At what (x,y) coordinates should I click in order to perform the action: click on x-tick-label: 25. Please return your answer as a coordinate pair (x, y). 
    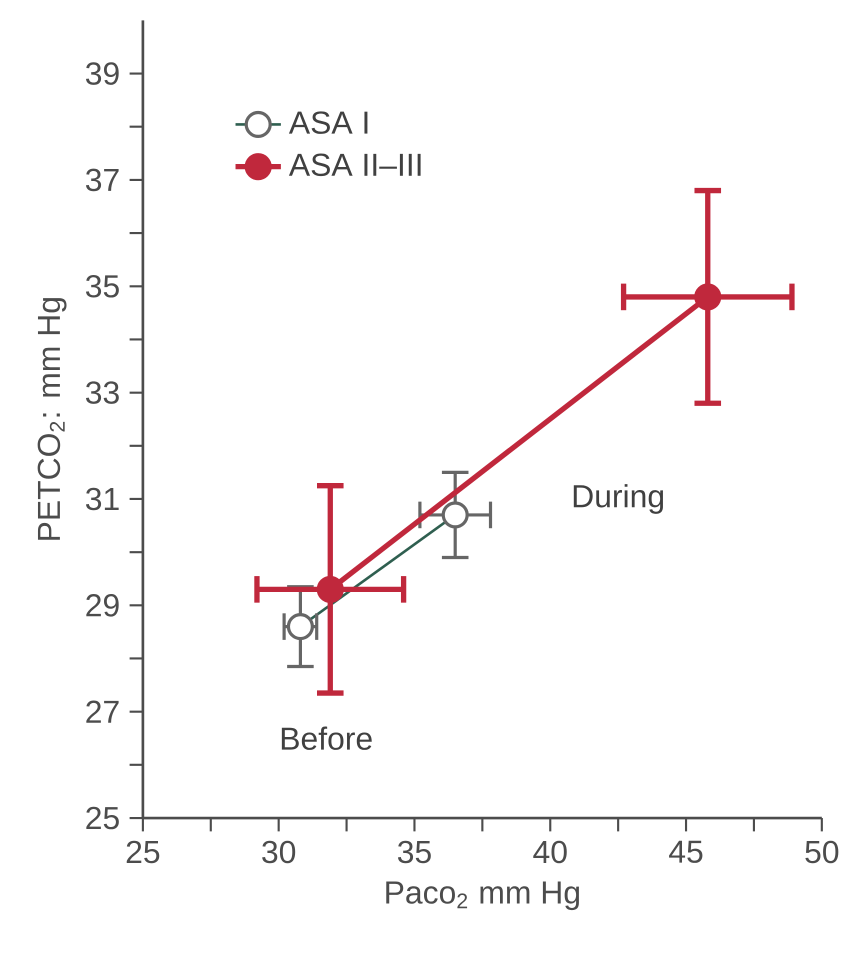
    Looking at the image, I should click on (143, 852).